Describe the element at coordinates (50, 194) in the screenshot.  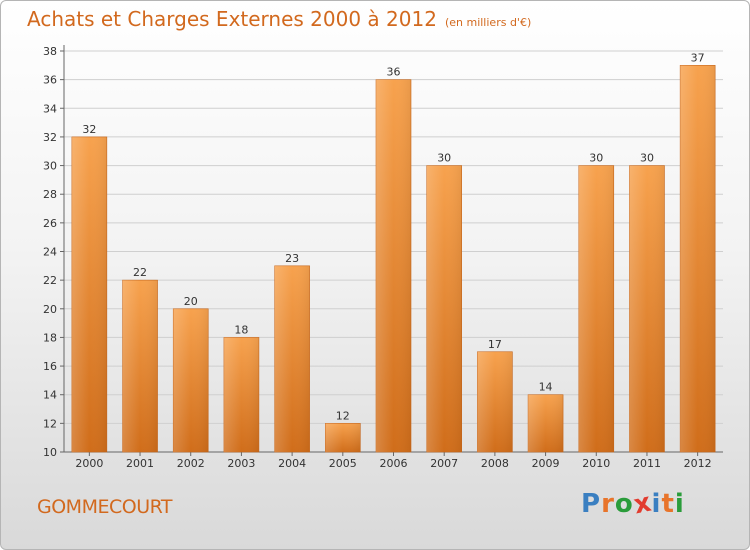
I see `y-tick-label: 28` at that location.